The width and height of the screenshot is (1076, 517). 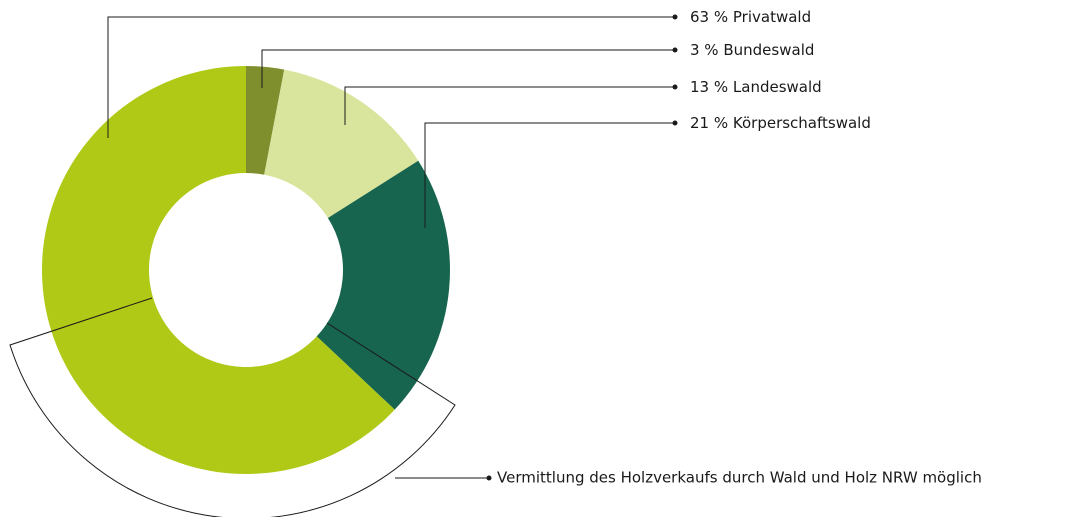 I want to click on legend-label: 63 % Privatwald, so click(x=750, y=17).